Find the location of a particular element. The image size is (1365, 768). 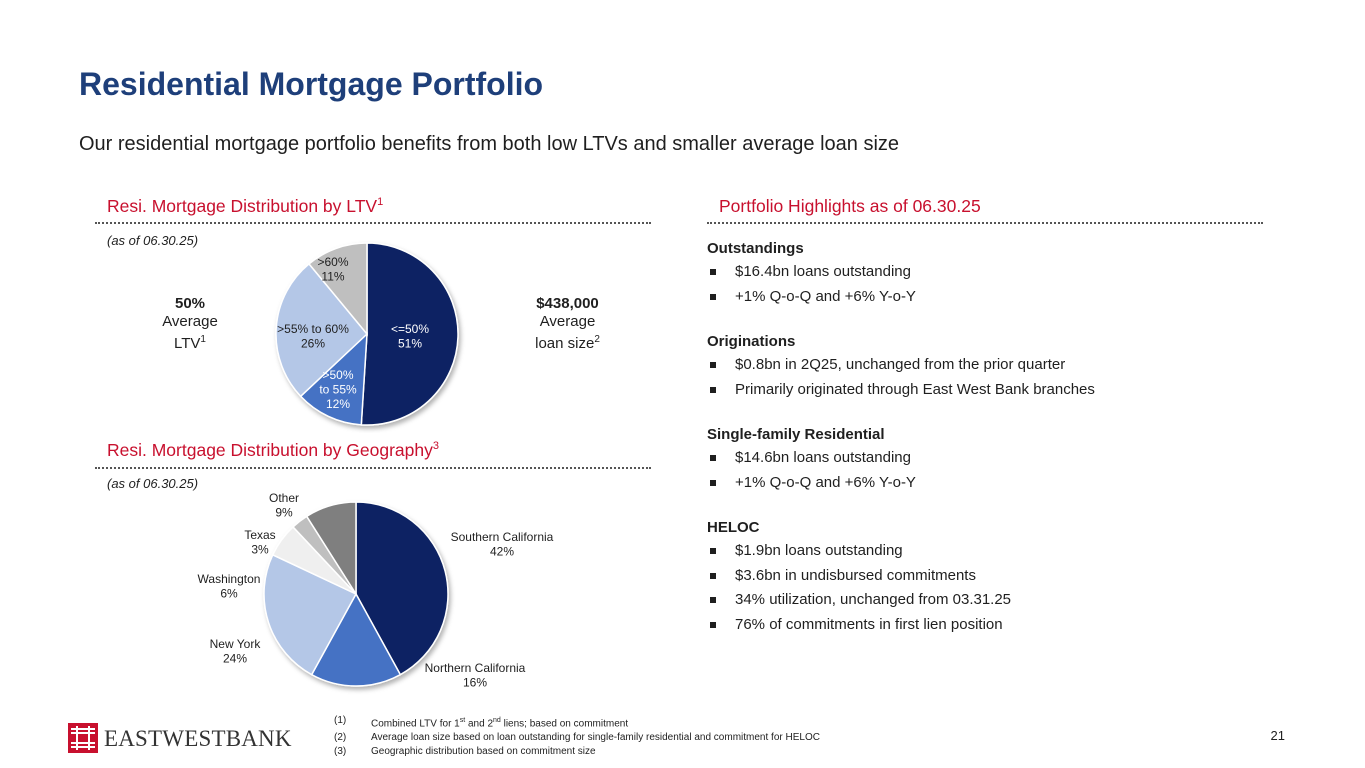

bank-logo-icon is located at coordinates (83, 738).